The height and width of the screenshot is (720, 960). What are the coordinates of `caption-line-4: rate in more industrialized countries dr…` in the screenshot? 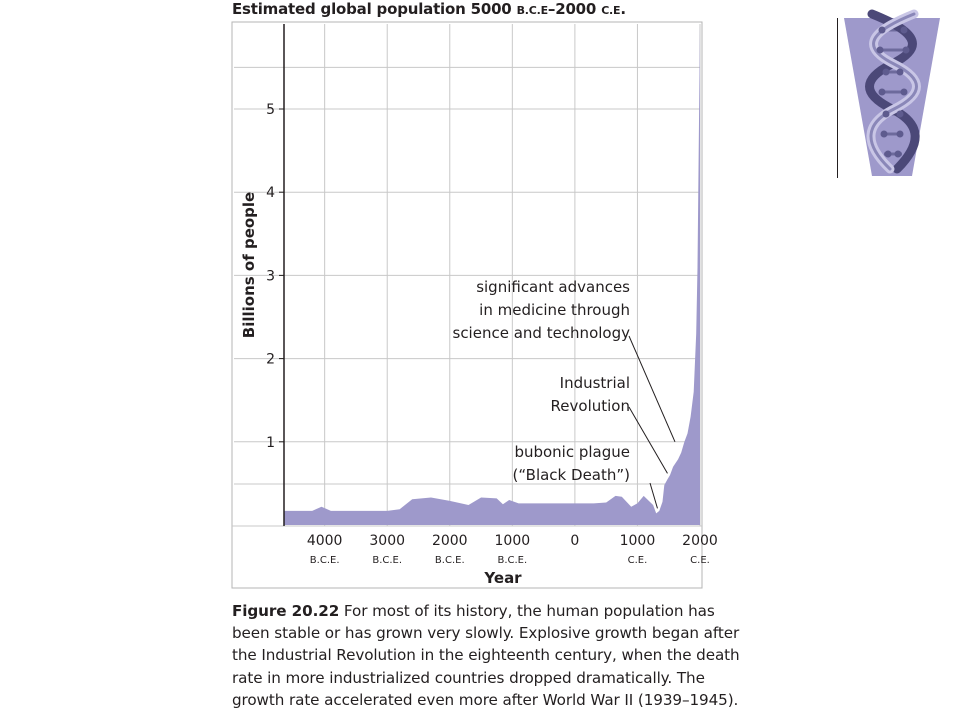 It's located at (468, 677).